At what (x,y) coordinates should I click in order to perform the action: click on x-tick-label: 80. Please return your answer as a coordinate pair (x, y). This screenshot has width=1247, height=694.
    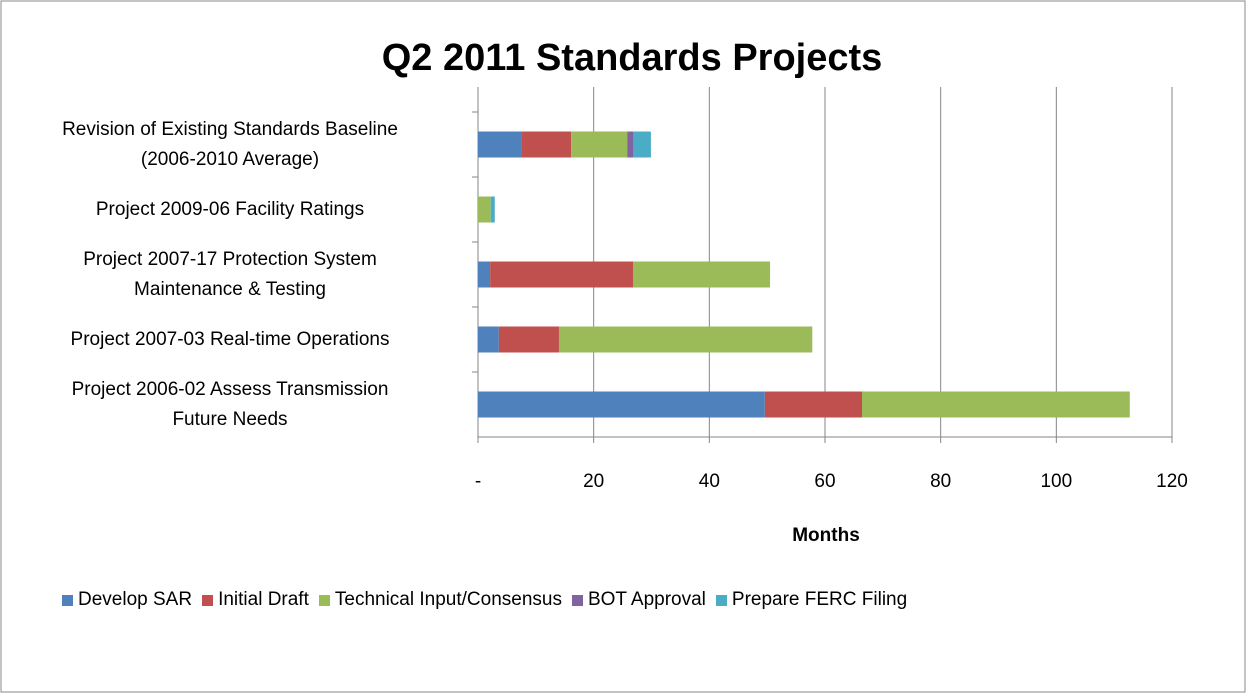
    Looking at the image, I should click on (940, 481).